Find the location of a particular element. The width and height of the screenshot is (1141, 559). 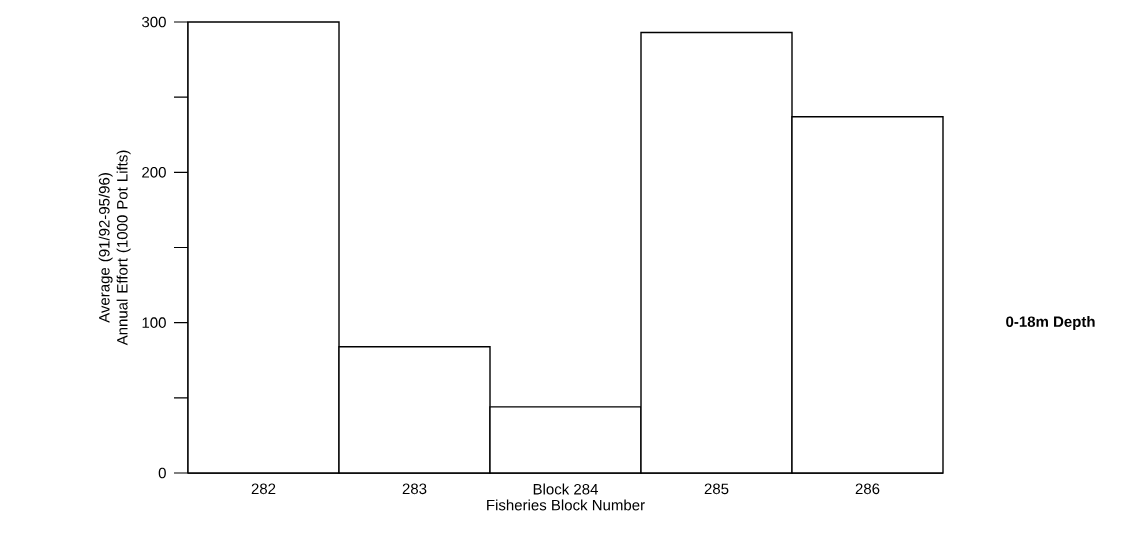

y-tick-label: 100 is located at coordinates (154, 322).